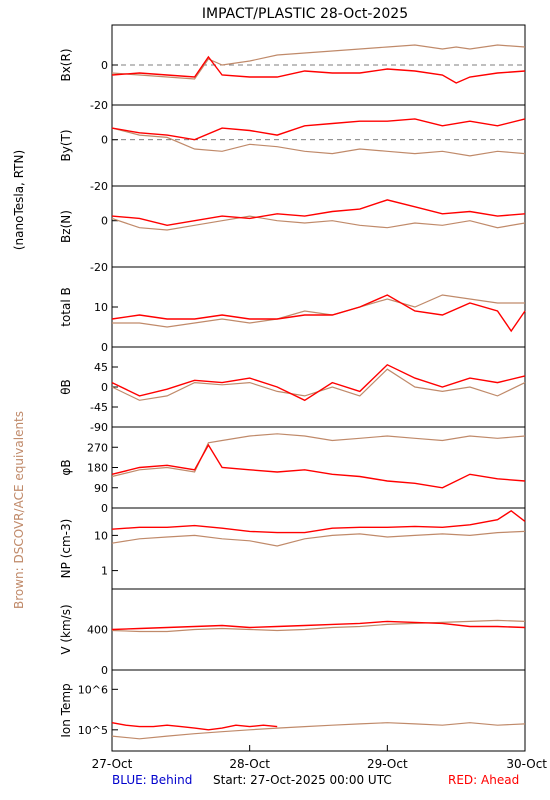 The width and height of the screenshot is (550, 800). I want to click on x-tick-label: 28-Oct, so click(249, 764).